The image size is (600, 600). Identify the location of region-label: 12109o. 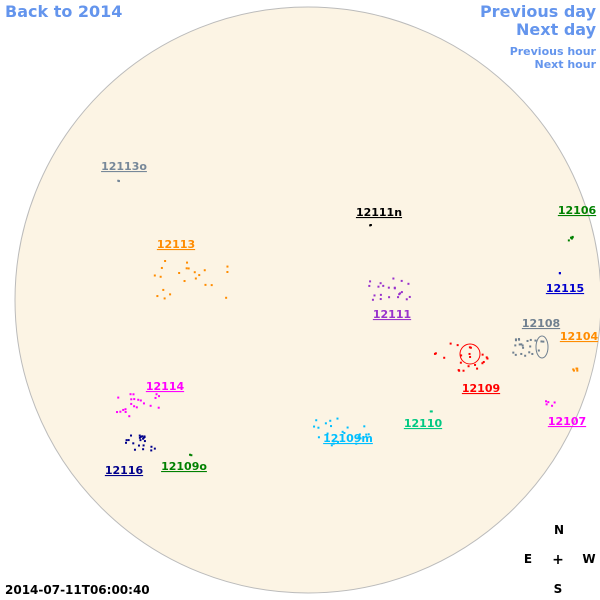
(184, 466).